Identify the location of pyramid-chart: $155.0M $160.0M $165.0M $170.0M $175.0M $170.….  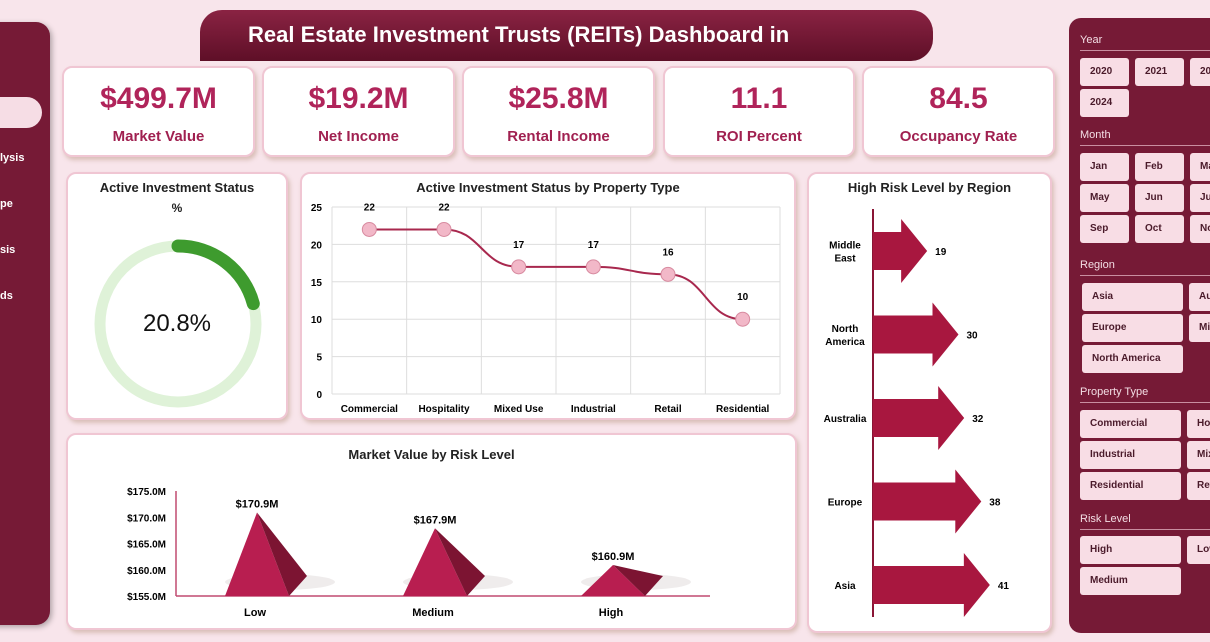
(418, 553).